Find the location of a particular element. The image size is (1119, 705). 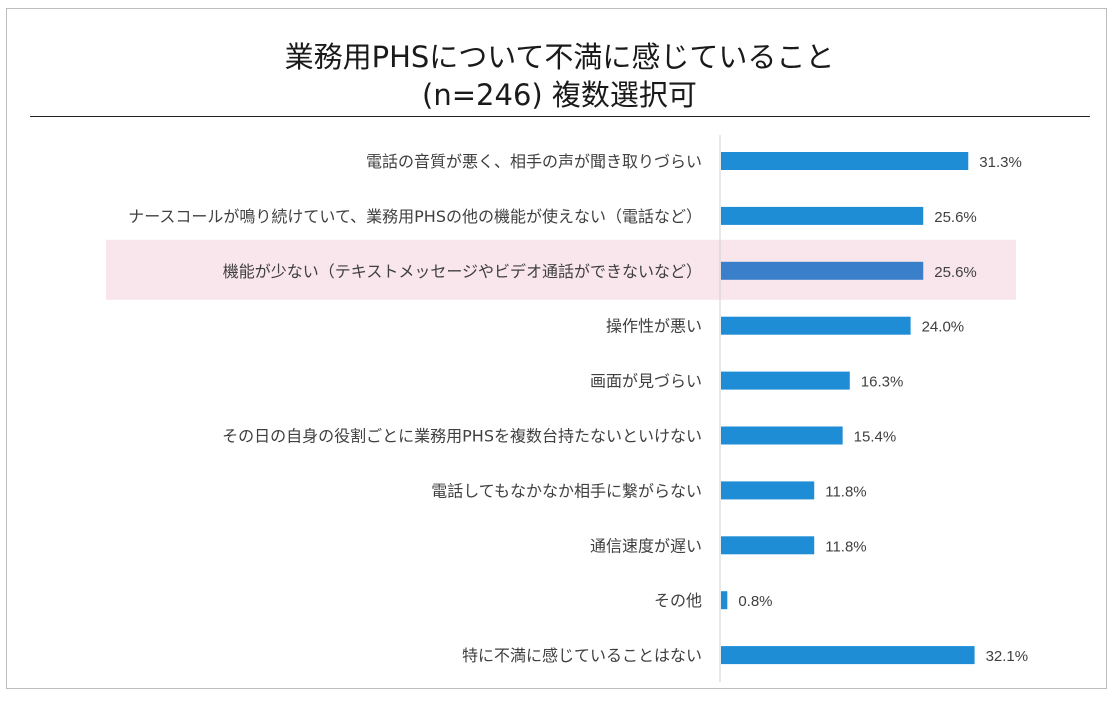

category-label-10: 特に不満に感じていることはない is located at coordinates (582, 655).